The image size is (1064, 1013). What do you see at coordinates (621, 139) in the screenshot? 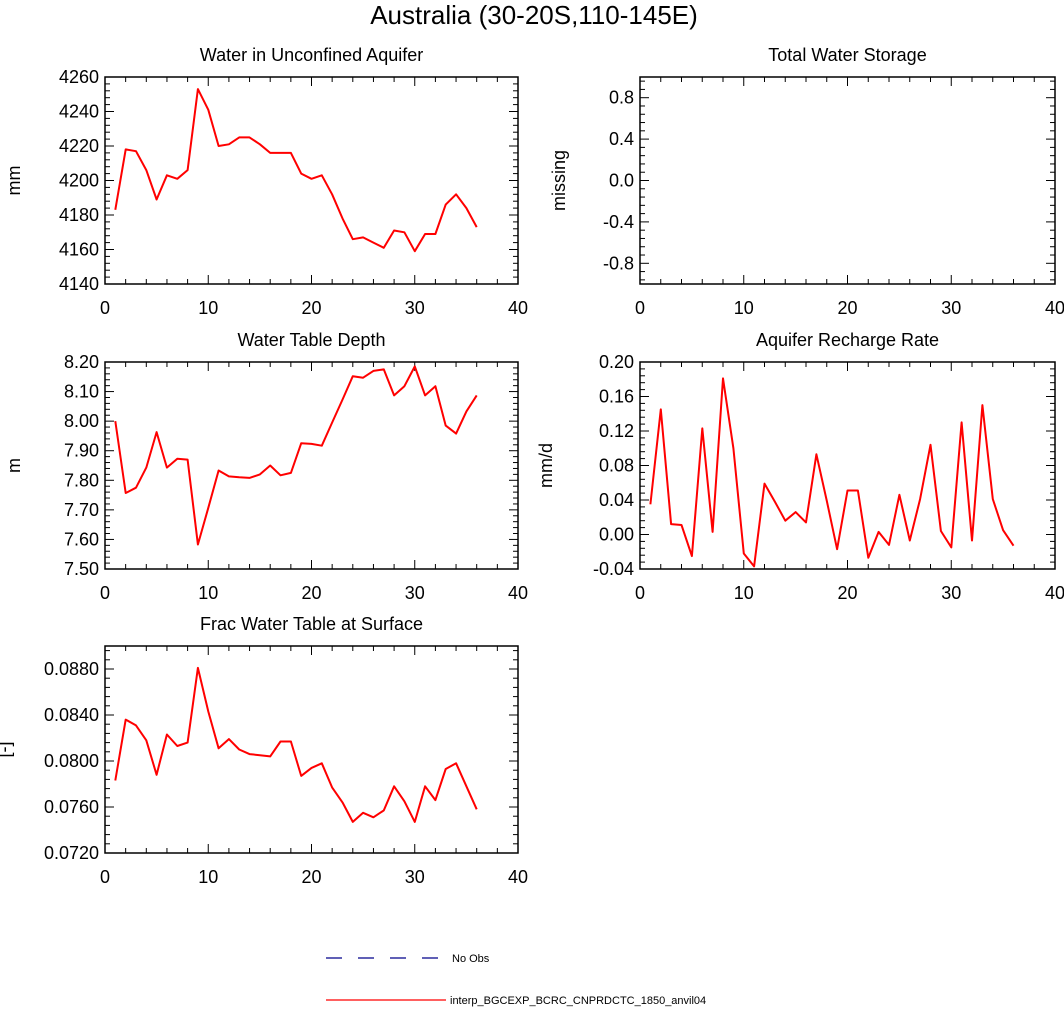
I see `y-tick-label: 0.4` at bounding box center [621, 139].